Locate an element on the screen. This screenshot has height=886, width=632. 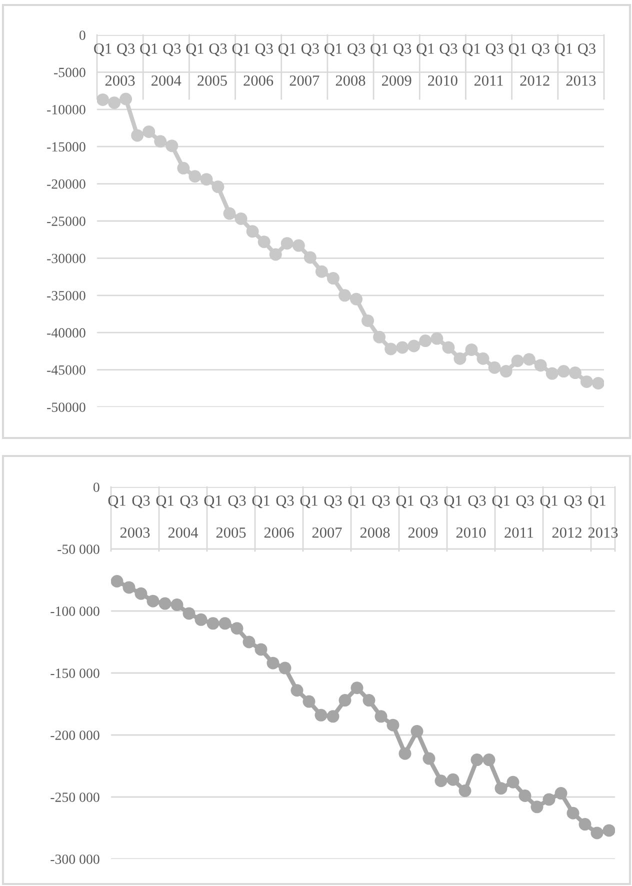
y-tick-label: -300 000 is located at coordinates (75, 859).